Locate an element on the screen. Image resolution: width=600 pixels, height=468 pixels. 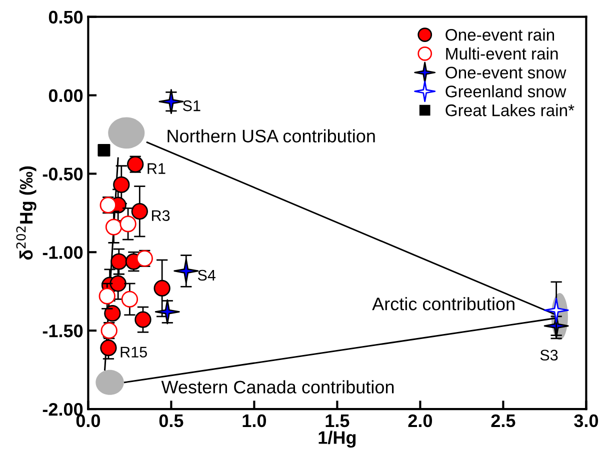
annotation: Northern USA contribution is located at coordinates (271, 135).